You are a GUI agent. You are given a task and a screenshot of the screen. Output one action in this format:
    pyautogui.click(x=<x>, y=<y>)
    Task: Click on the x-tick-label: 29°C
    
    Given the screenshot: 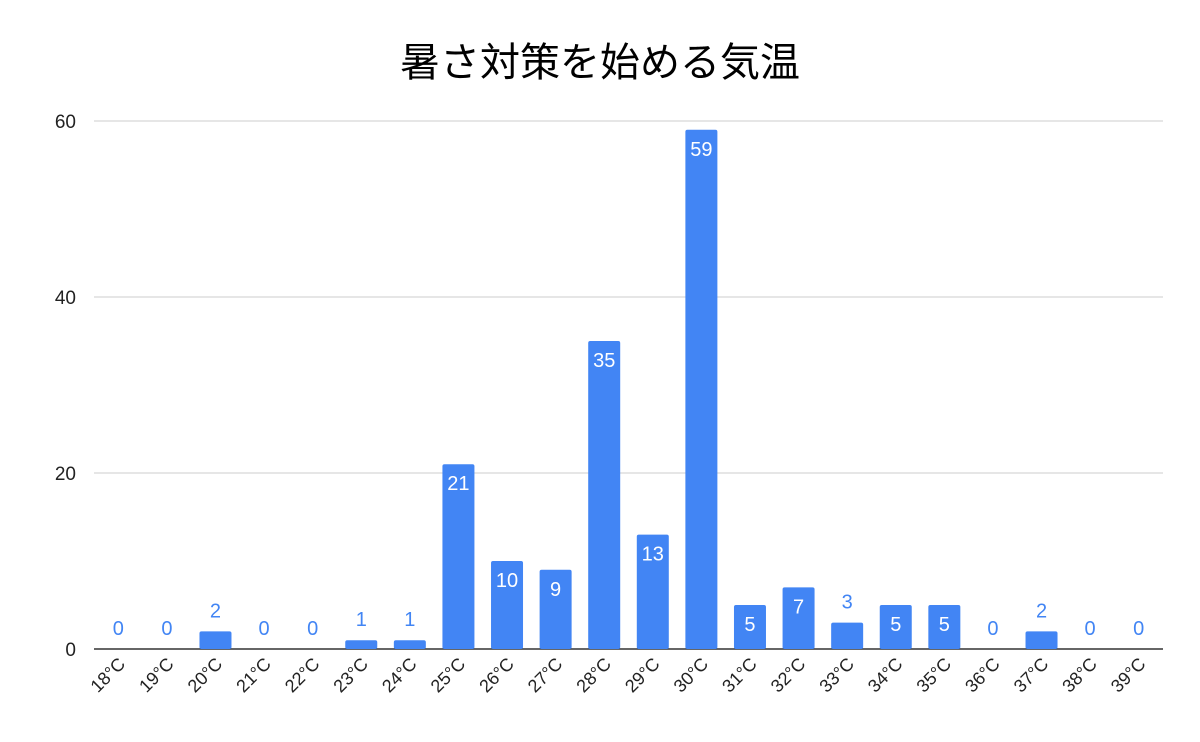 What is the action you would take?
    pyautogui.click(x=642, y=675)
    